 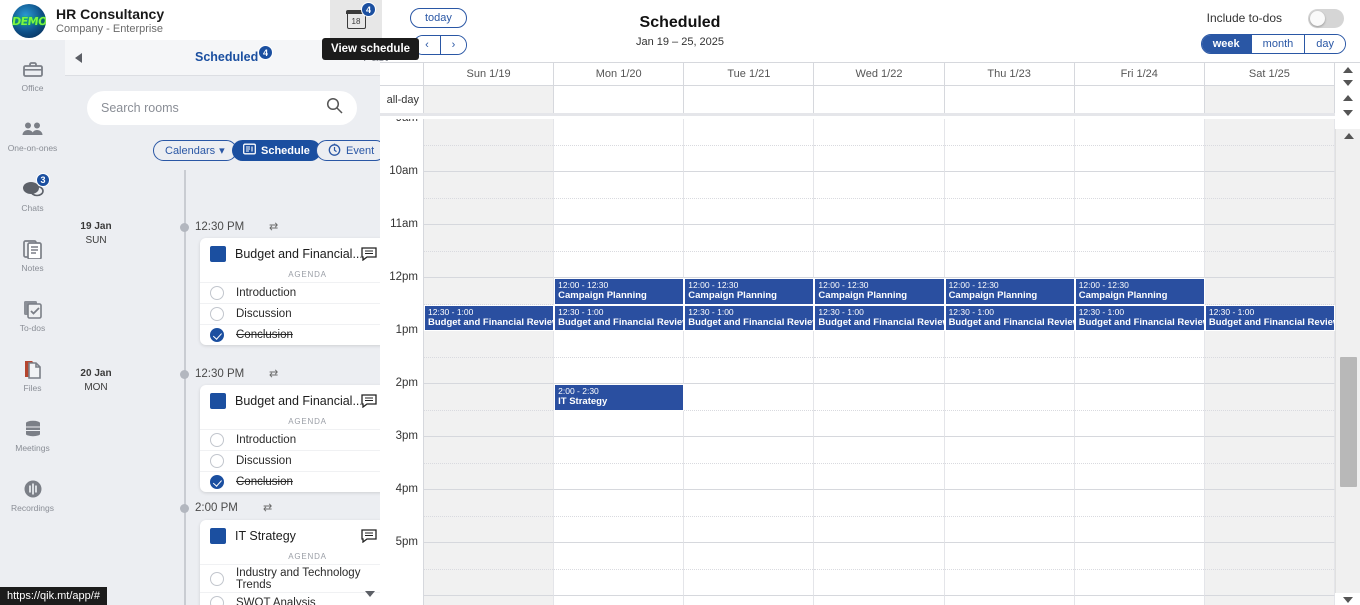 I want to click on scroll-down-arrow-icon, so click(x=1347, y=599).